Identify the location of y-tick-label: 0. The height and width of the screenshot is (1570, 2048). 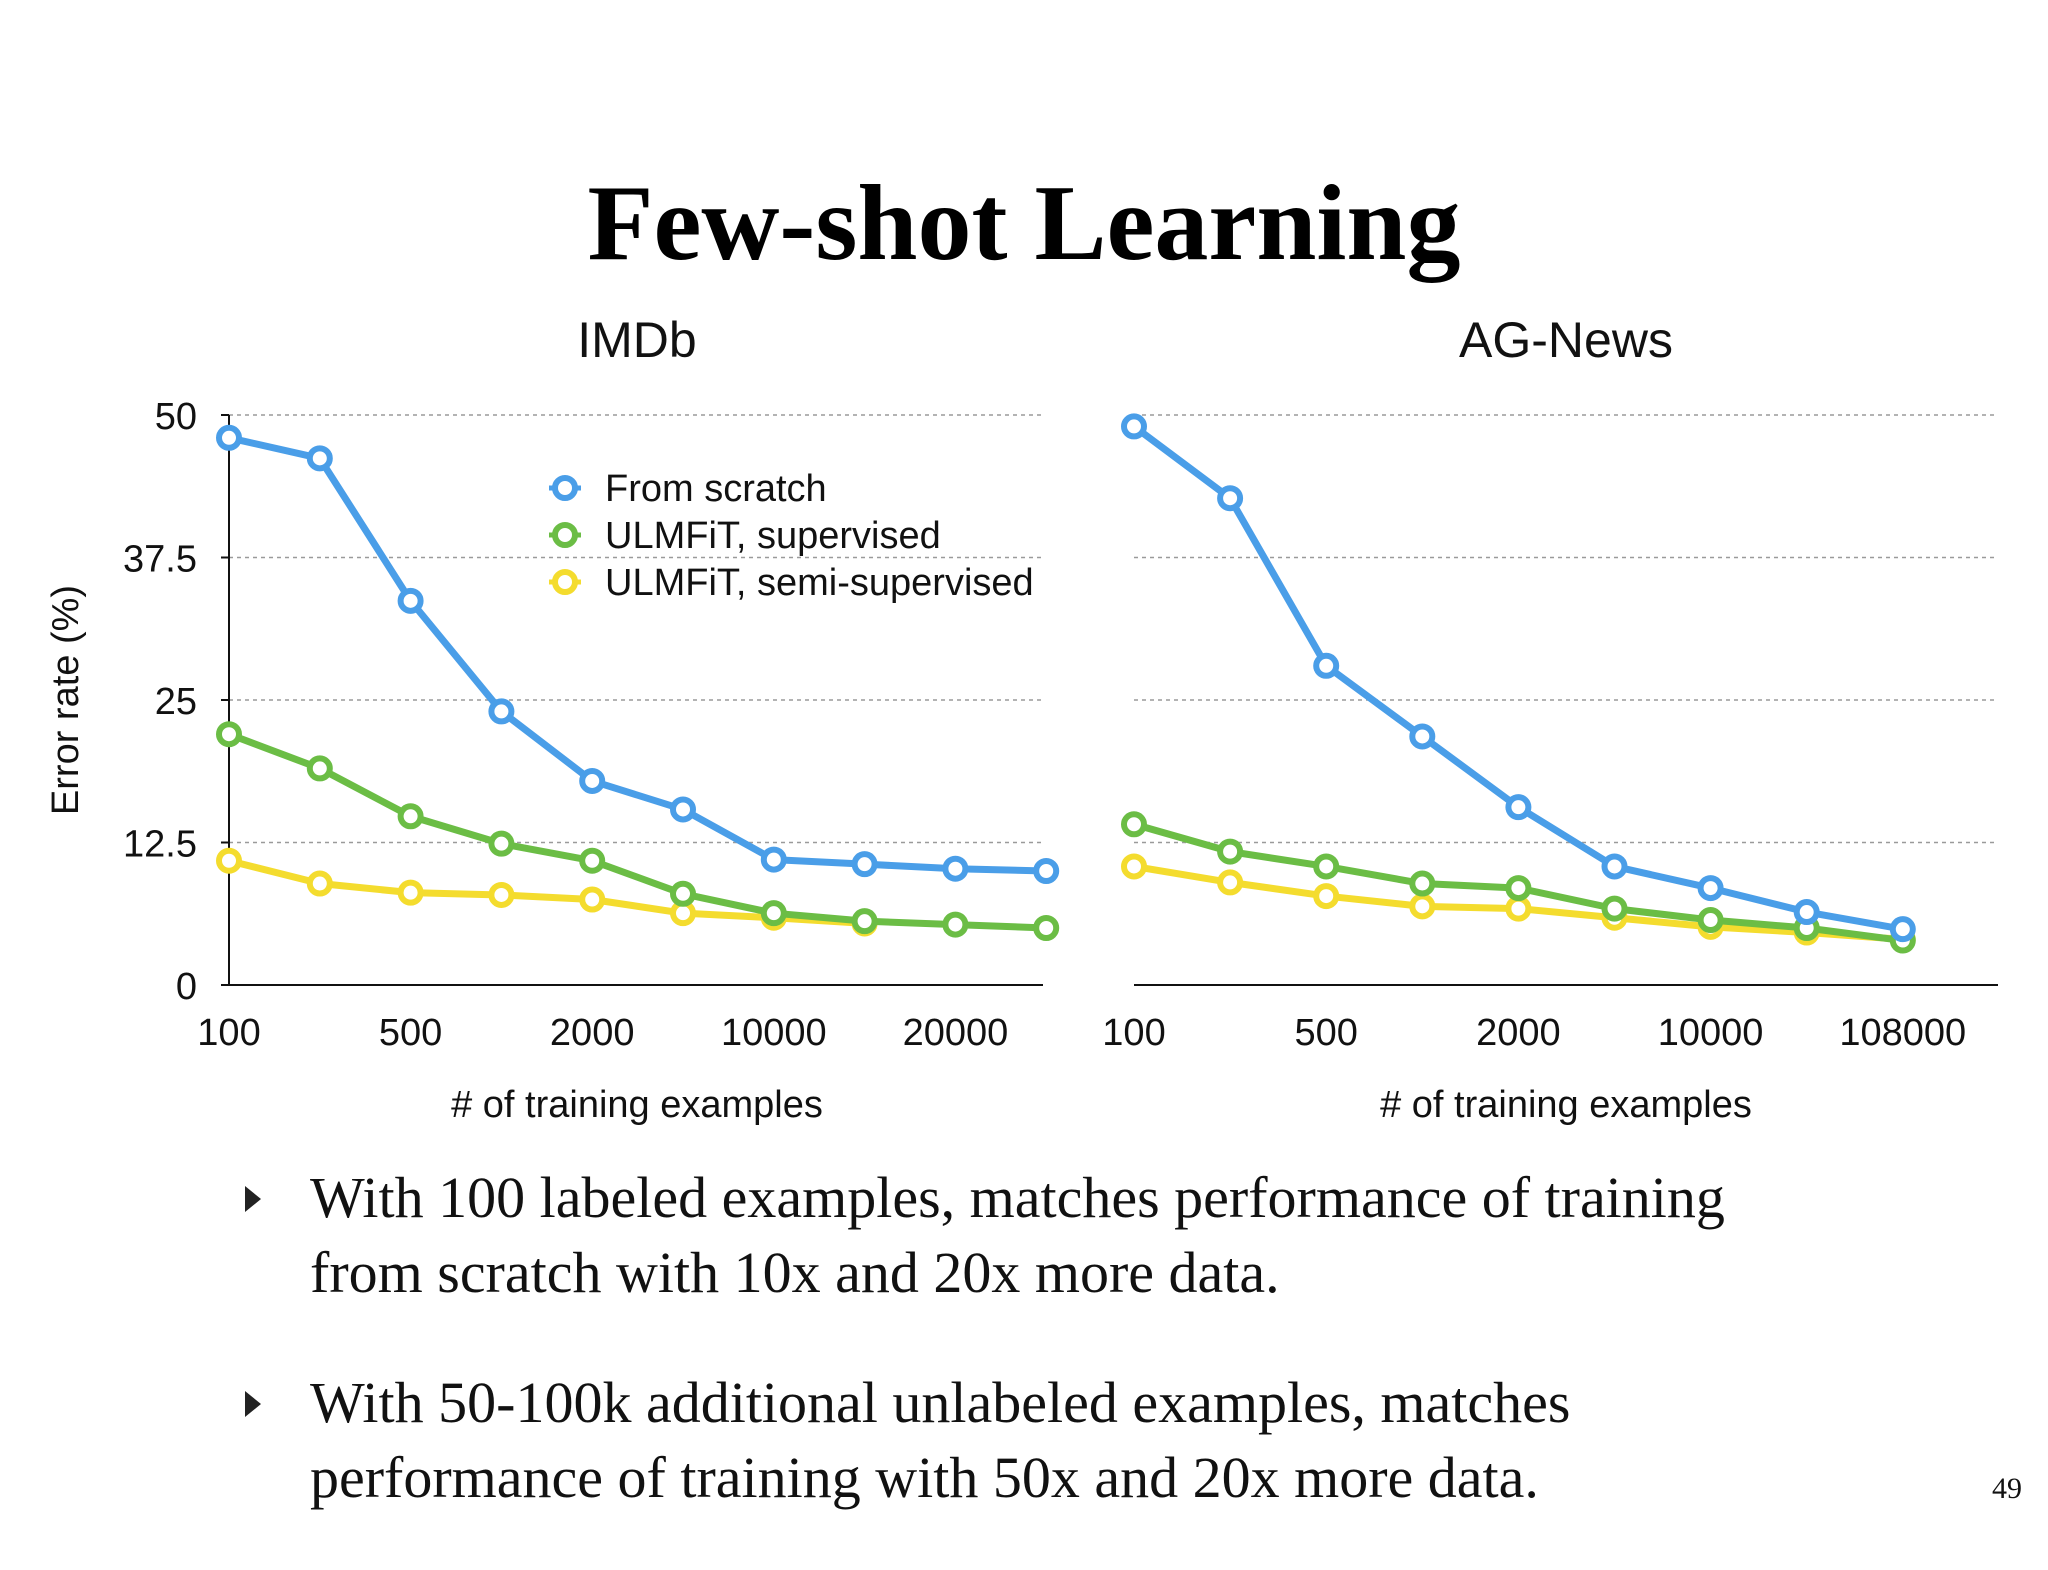
(186, 987).